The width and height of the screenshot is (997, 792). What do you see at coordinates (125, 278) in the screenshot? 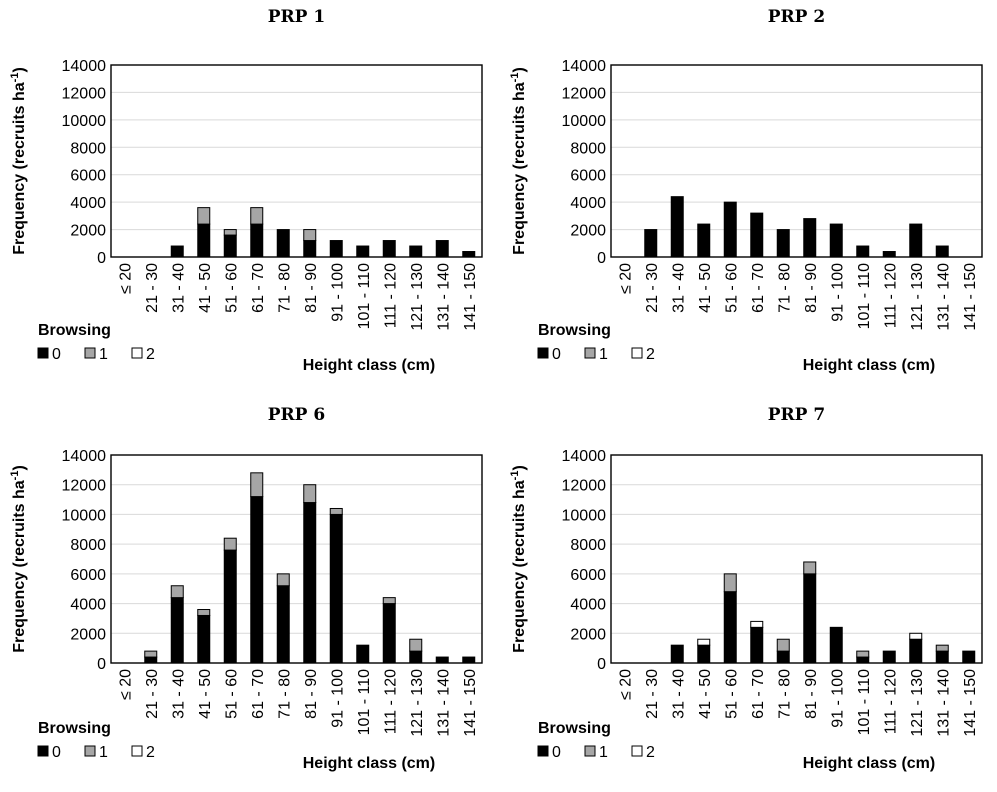
I see `x-tick-label: ≤ 20` at bounding box center [125, 278].